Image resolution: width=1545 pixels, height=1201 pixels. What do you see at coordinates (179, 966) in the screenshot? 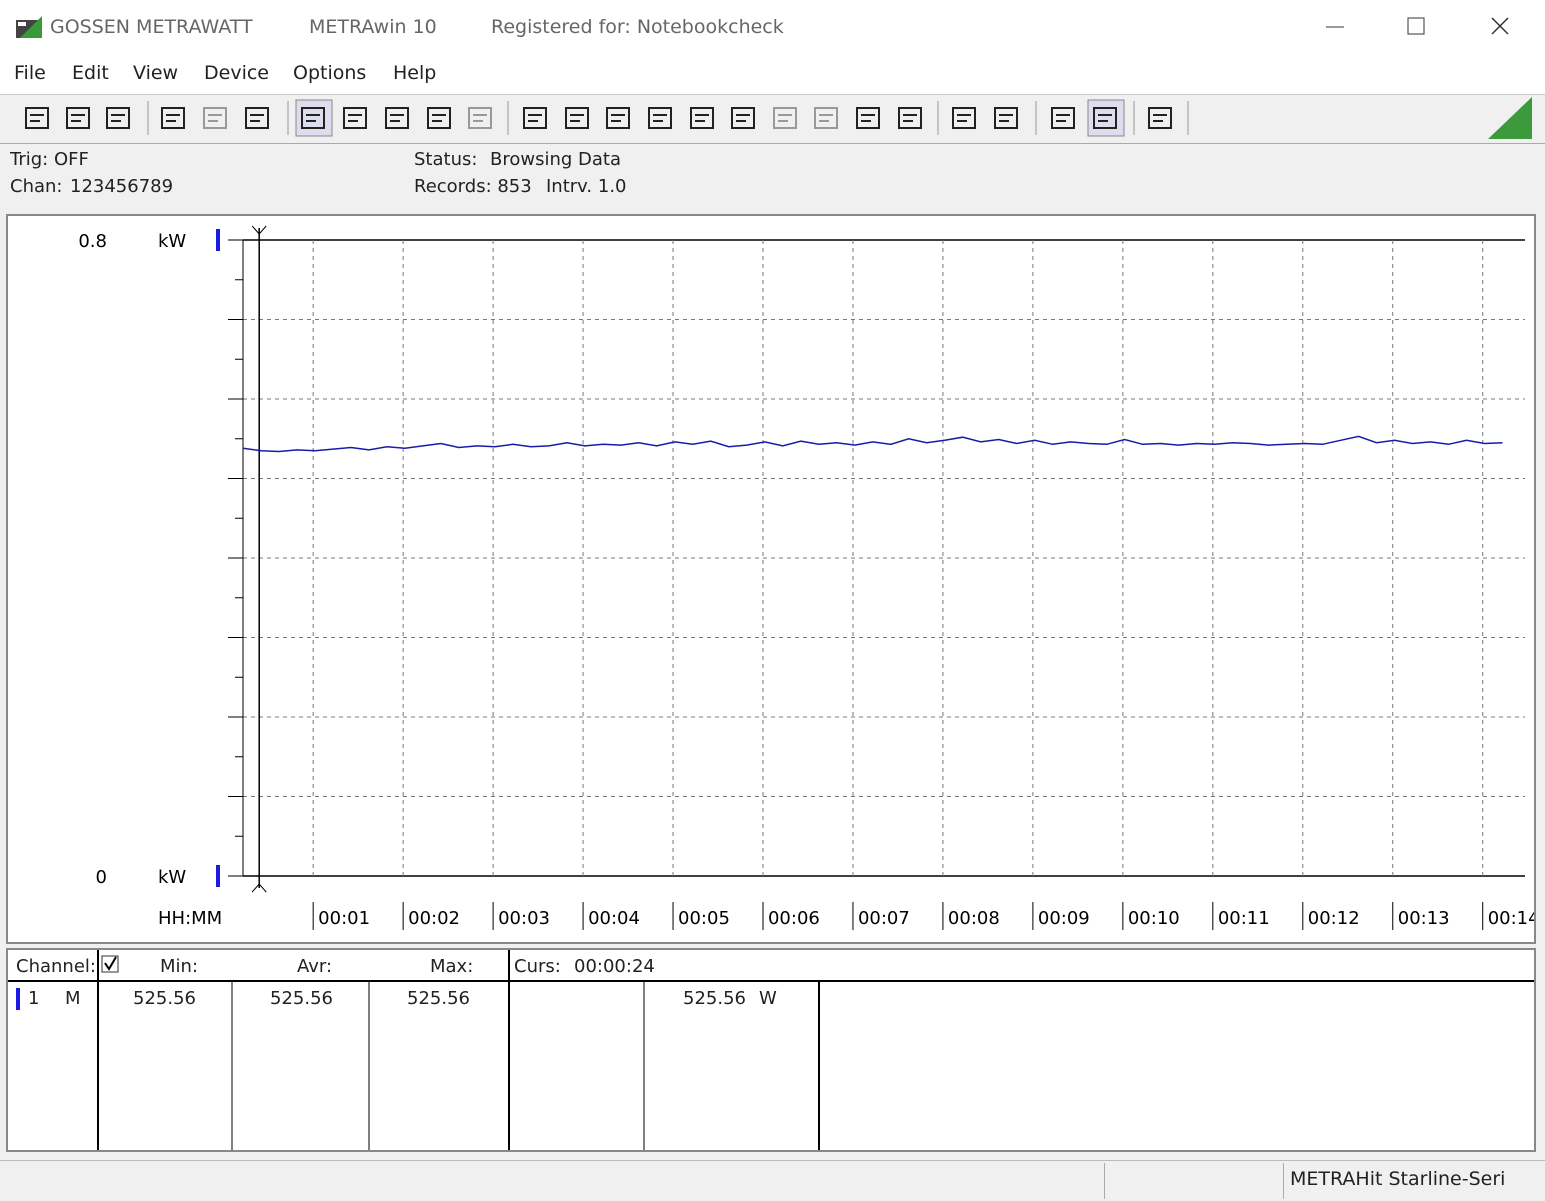
I see `header-min: Min:` at bounding box center [179, 966].